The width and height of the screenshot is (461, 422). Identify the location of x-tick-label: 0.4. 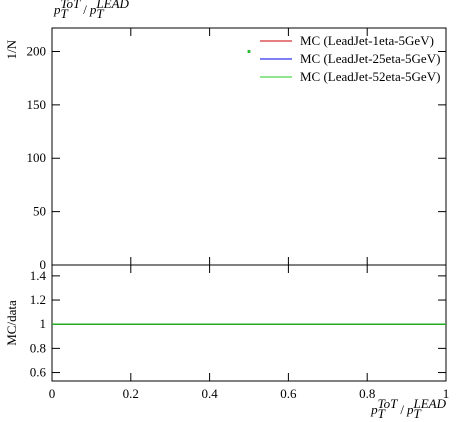
(209, 393).